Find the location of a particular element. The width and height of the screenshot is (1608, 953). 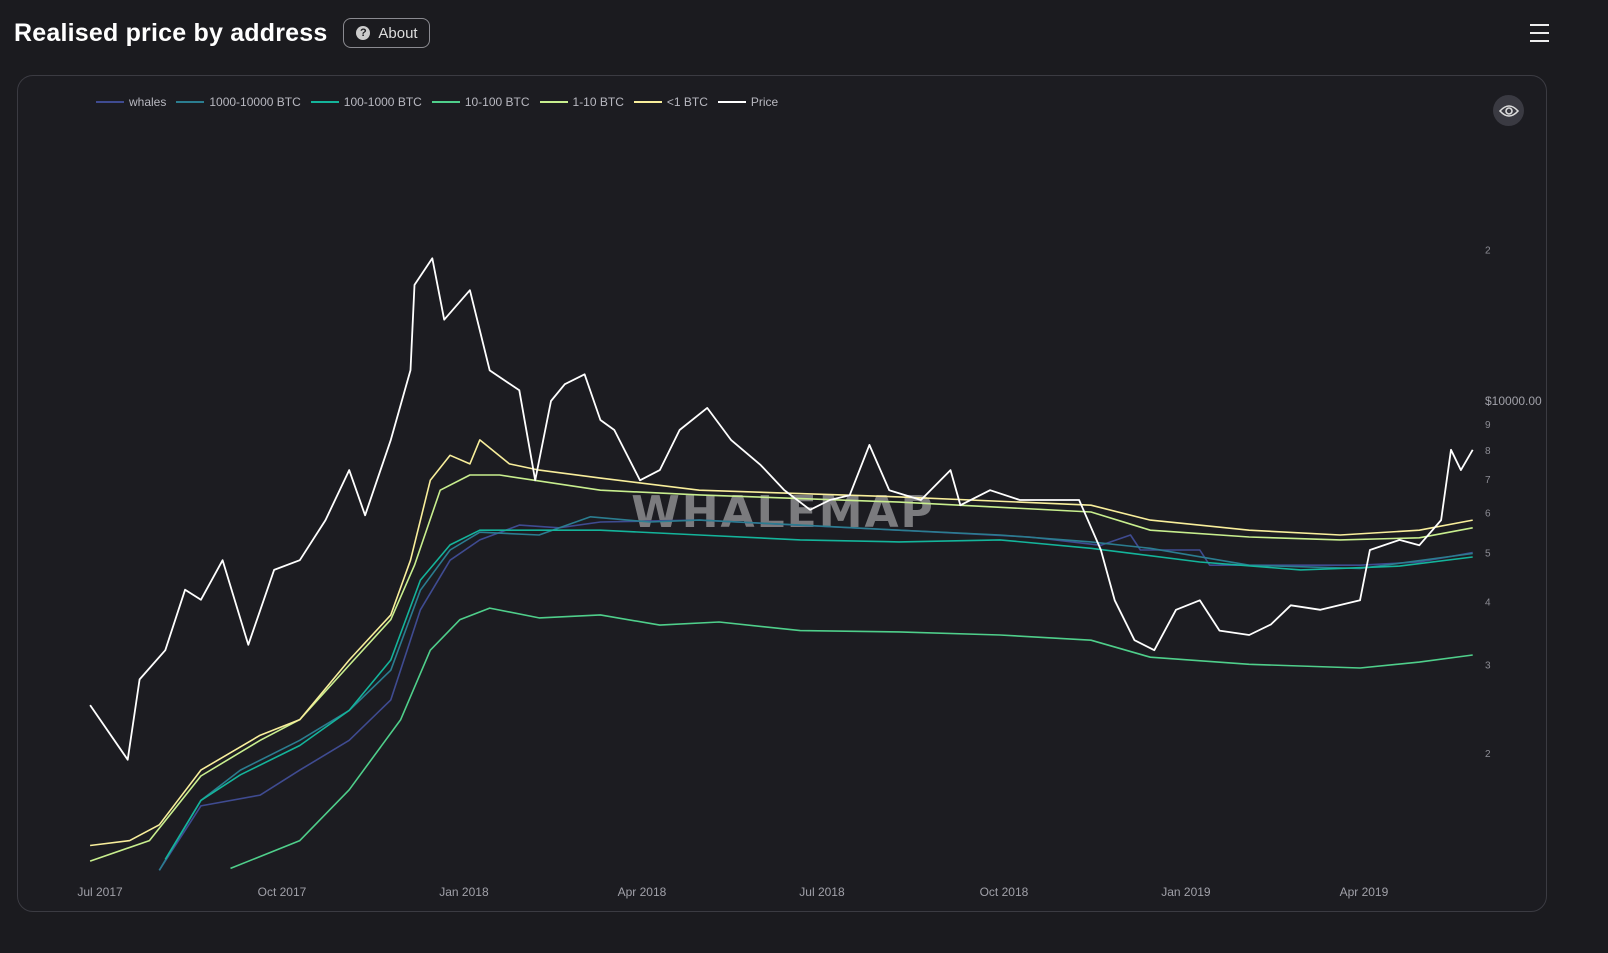

about-label: About is located at coordinates (398, 33).